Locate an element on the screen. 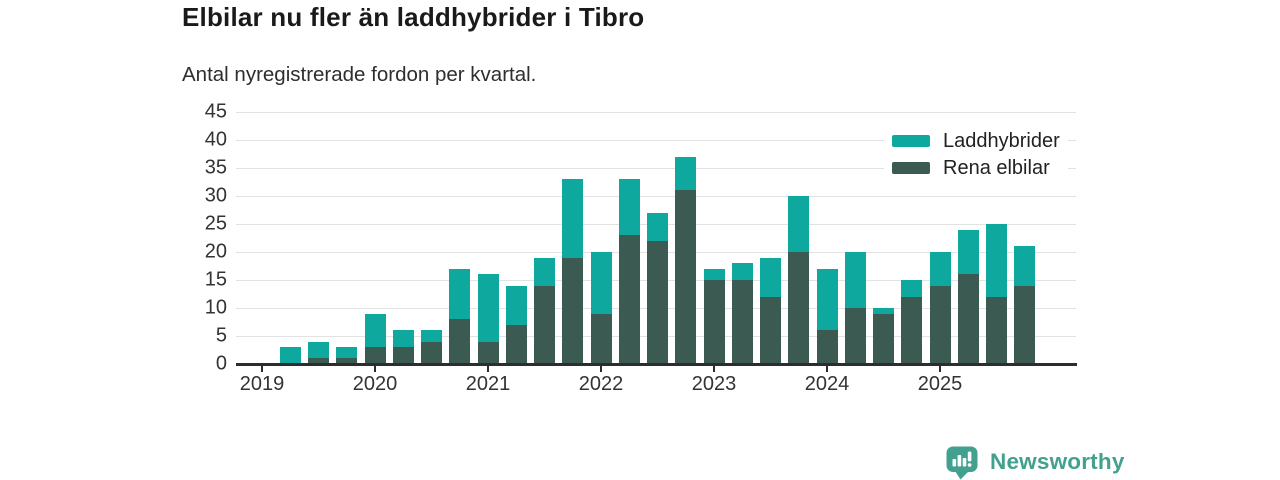 The image size is (1280, 480). bar-segment-2020-q4-laddhybrider is located at coordinates (460, 294).